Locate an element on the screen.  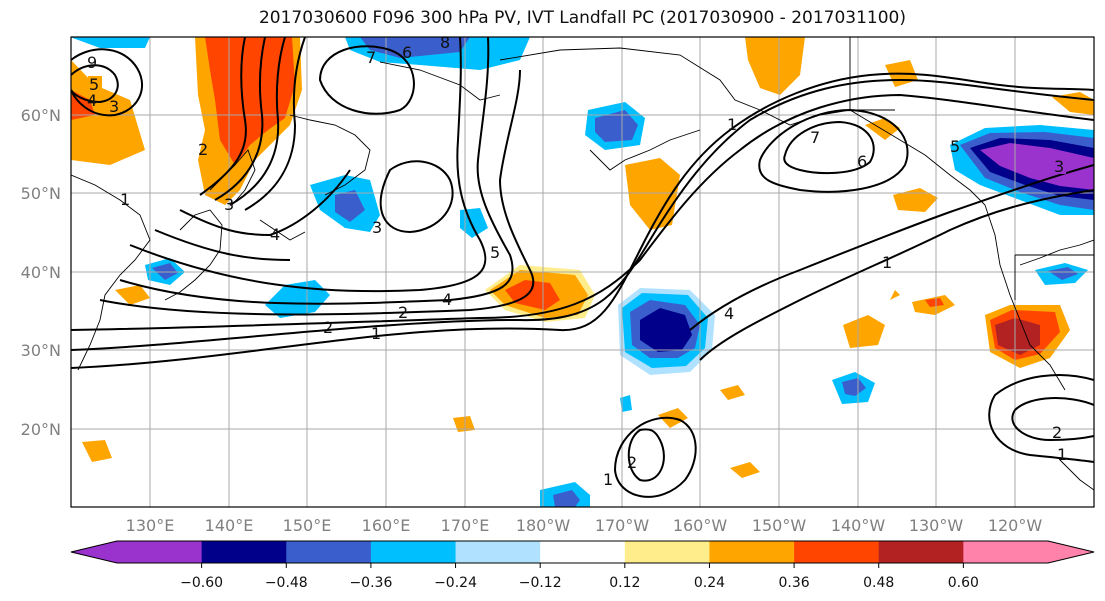
contour-label: 8 is located at coordinates (445, 42).